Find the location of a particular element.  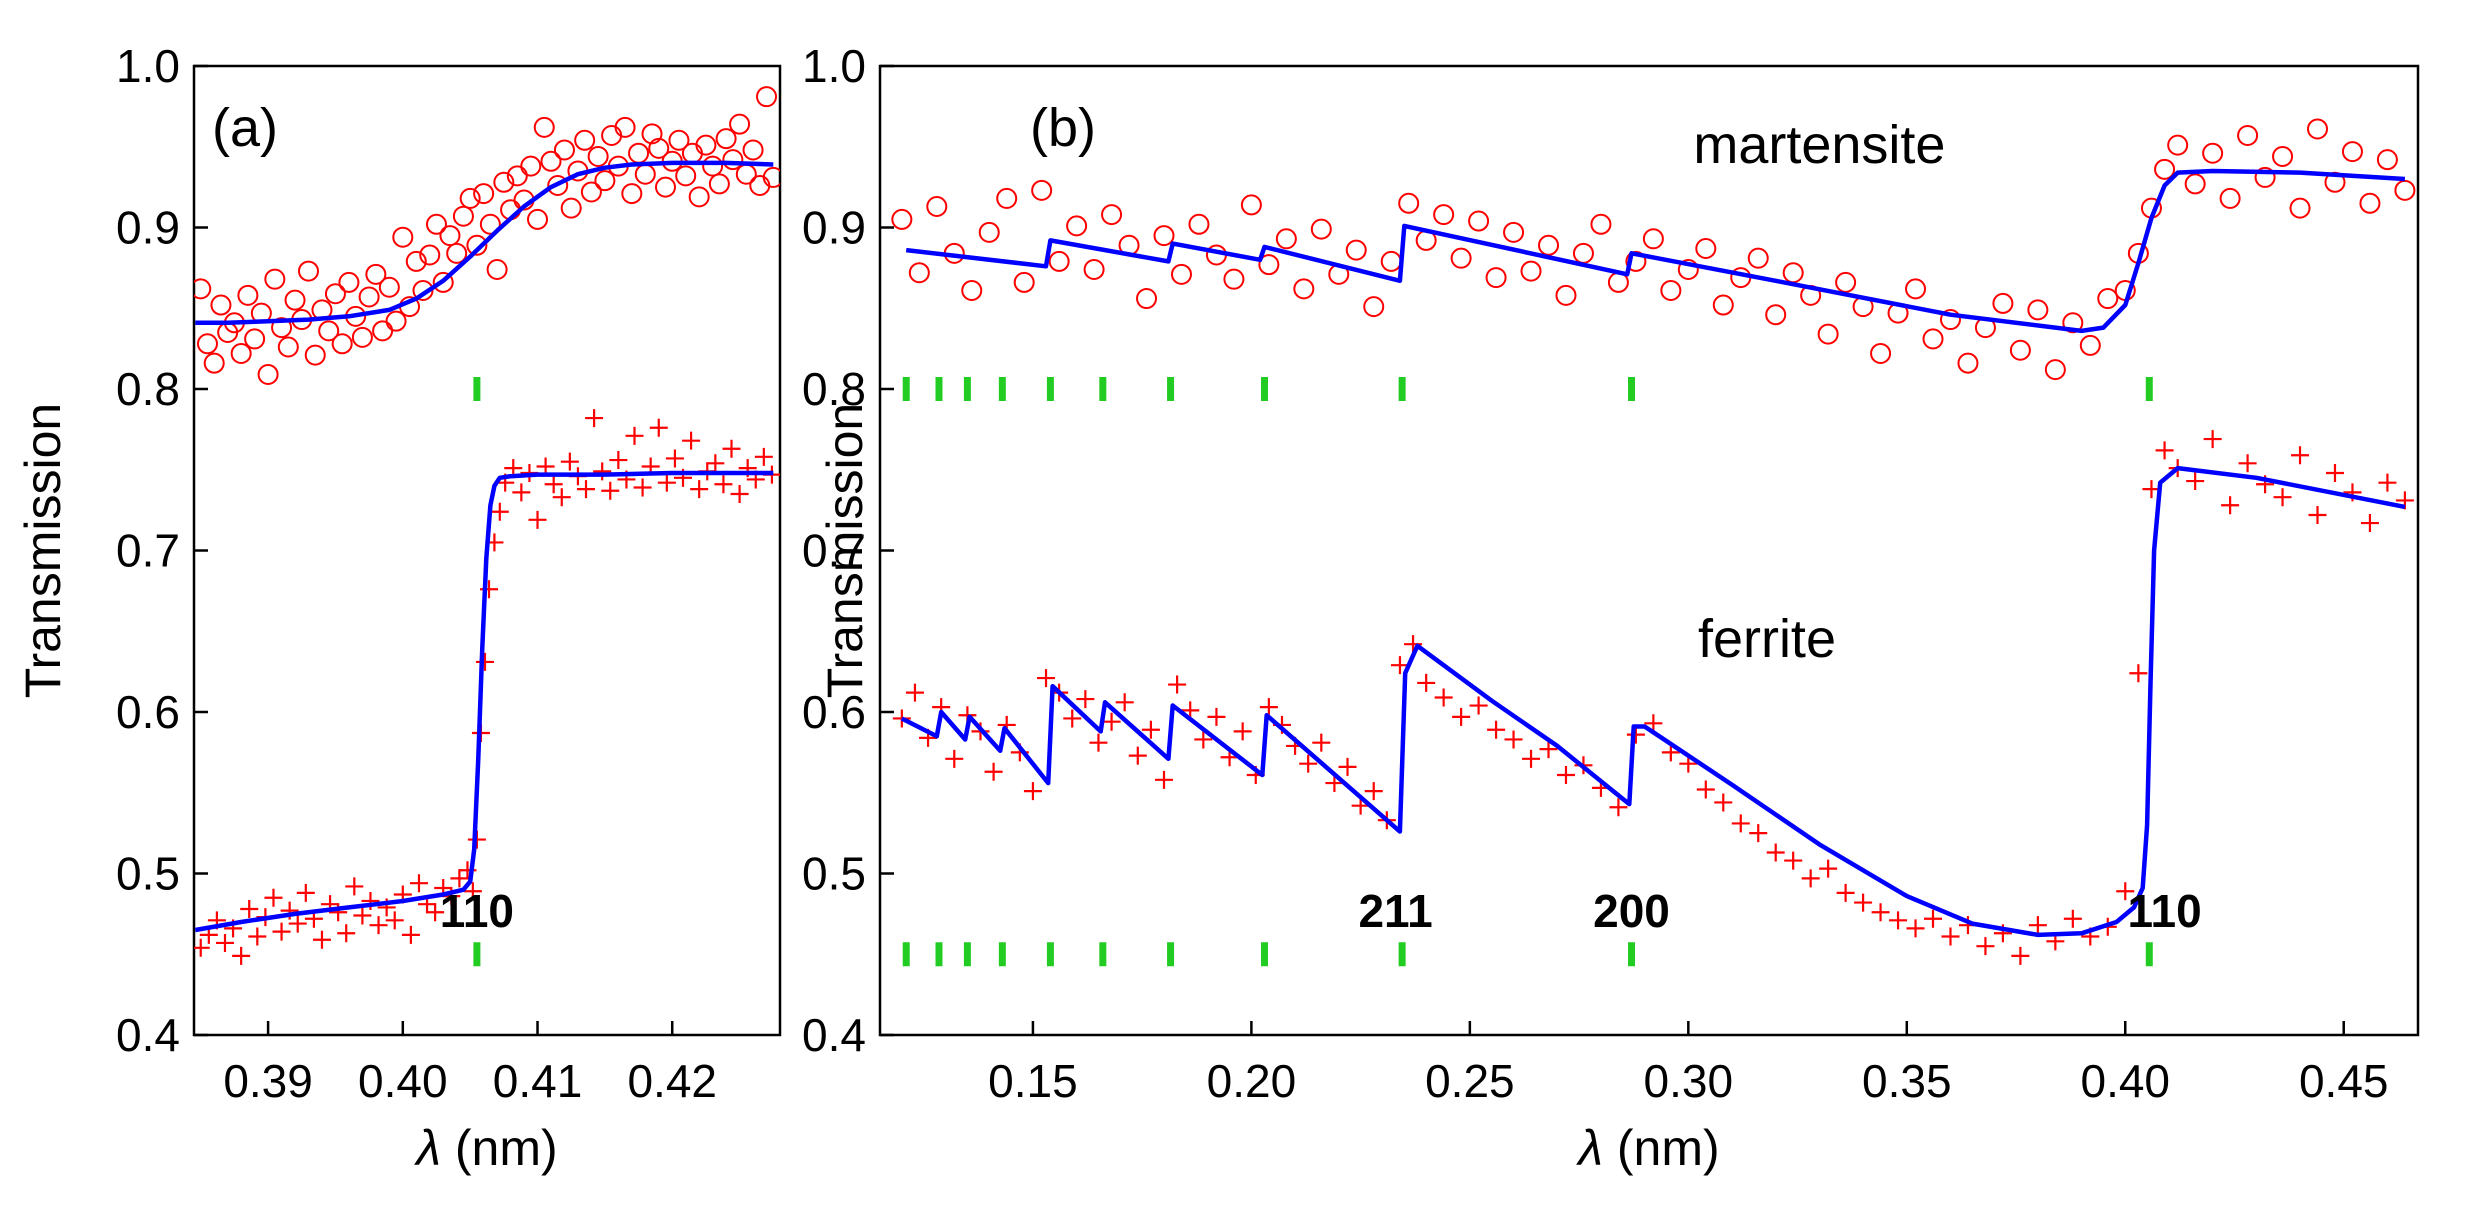

x-tick-label: 0.25 is located at coordinates (1470, 1081).